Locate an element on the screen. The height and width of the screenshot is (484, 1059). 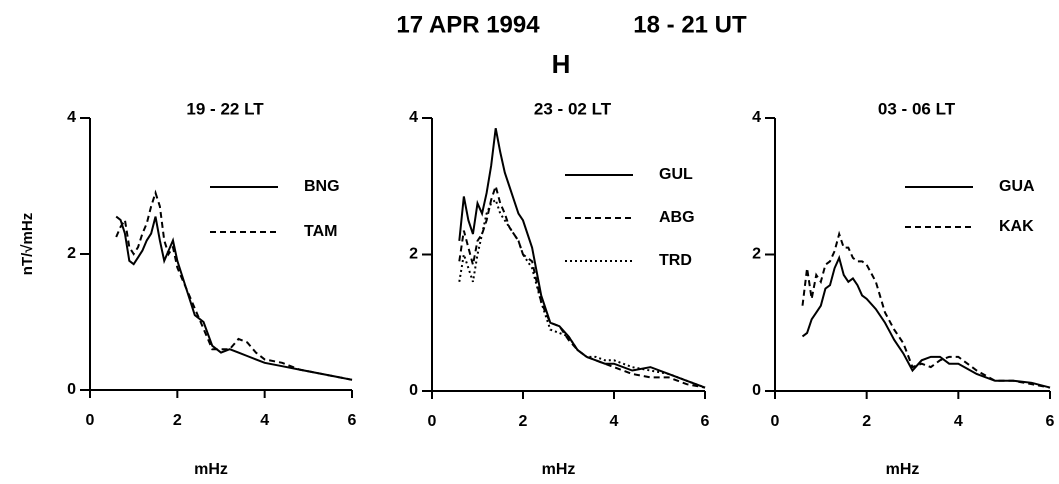
panel-title: 23 - 02 LT is located at coordinates (573, 108).